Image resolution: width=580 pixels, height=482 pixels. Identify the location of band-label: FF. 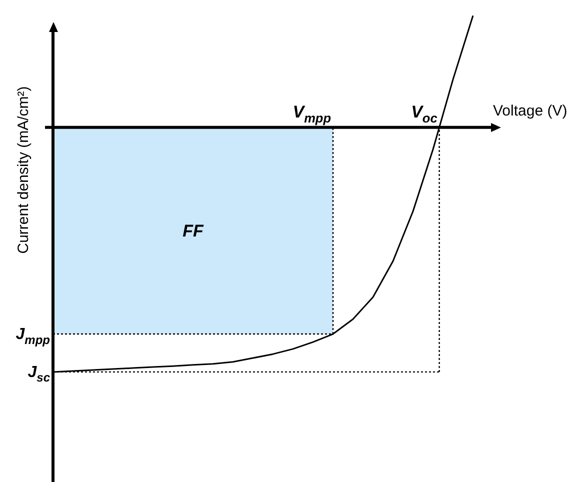
(193, 231).